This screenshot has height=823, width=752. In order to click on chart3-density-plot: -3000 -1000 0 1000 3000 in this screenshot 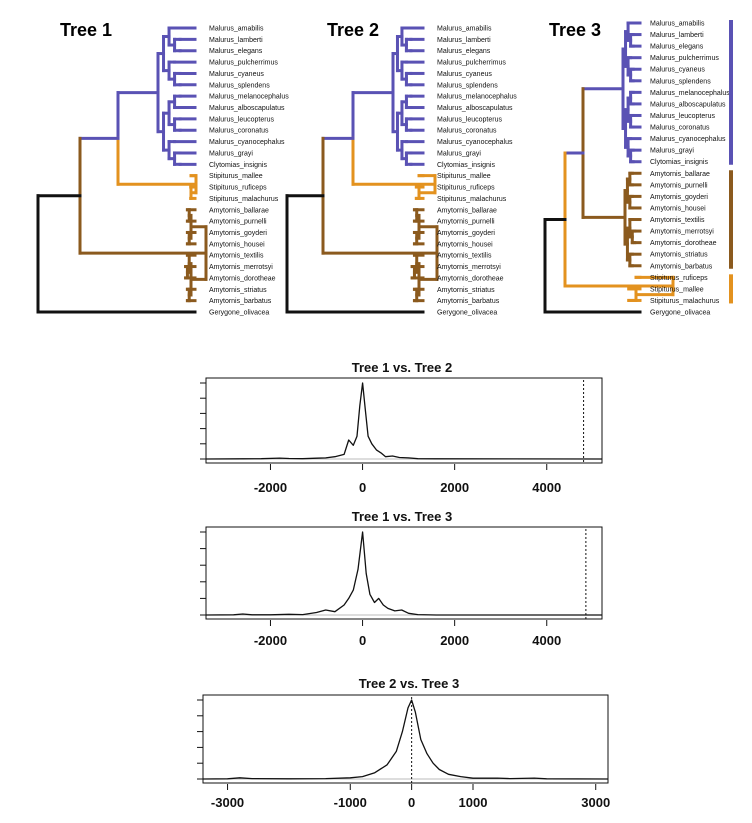, I will do `click(403, 752)`.